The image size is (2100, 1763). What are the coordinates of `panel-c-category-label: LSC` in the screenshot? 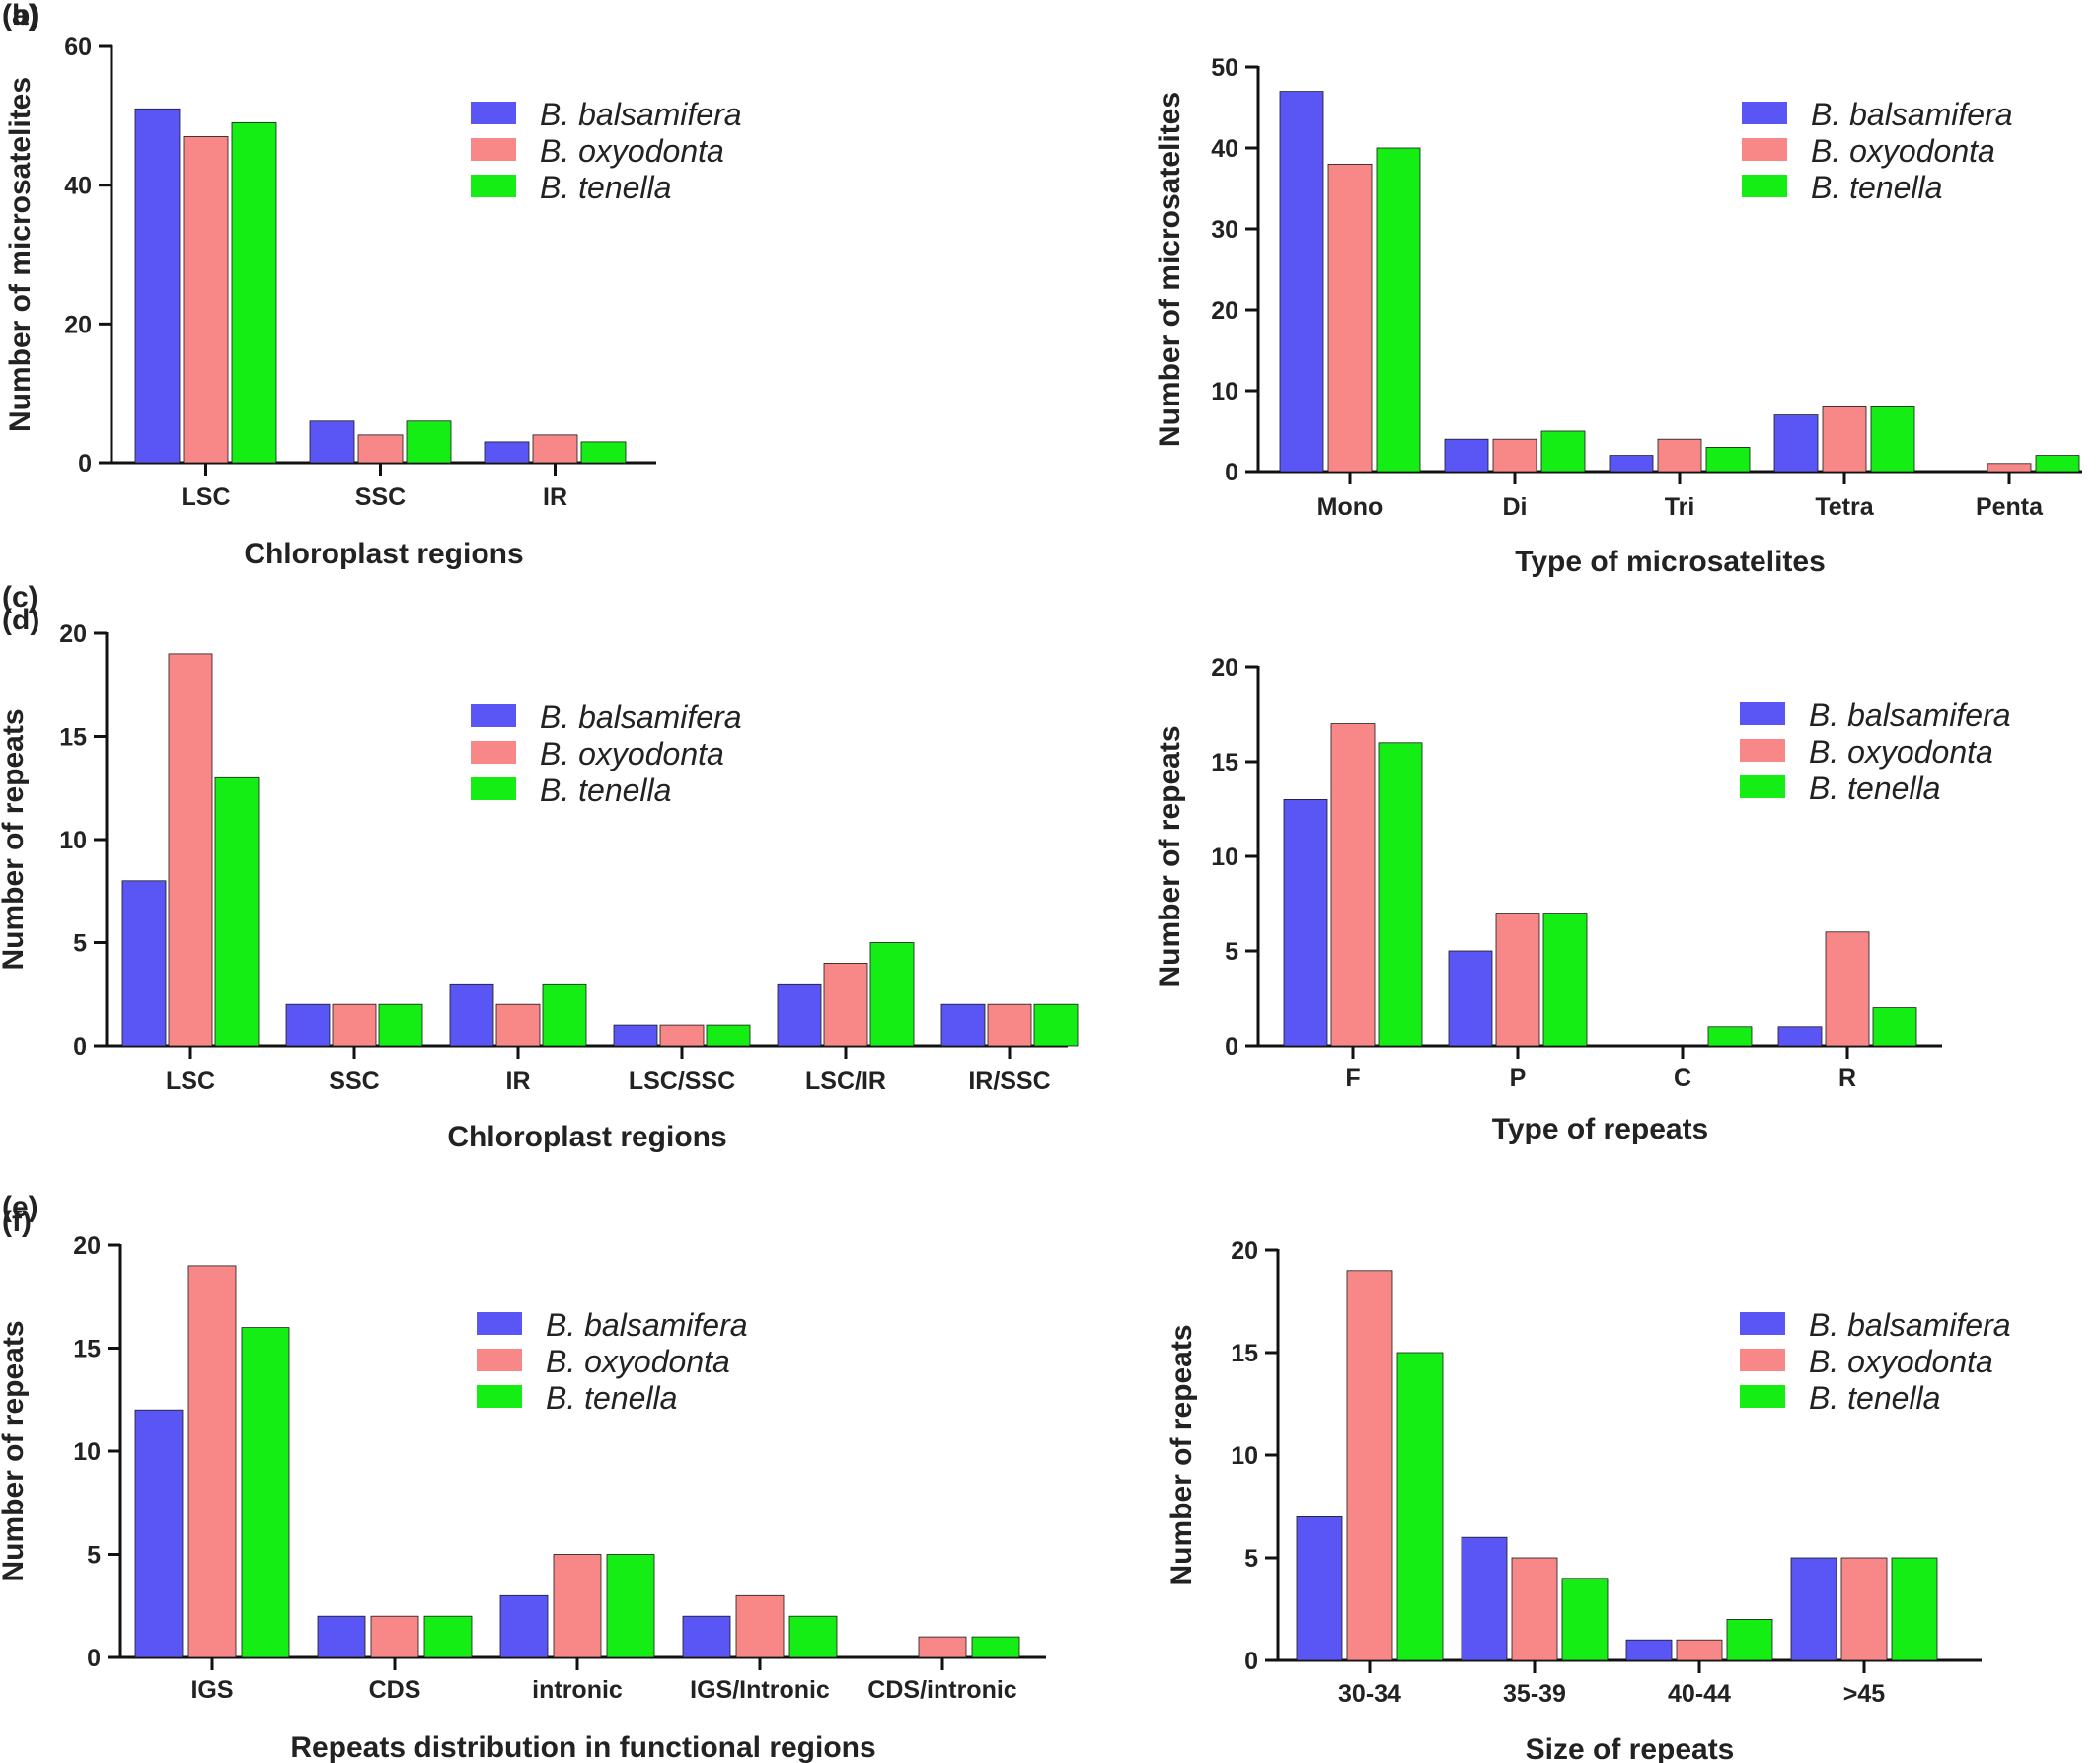 It's located at (190, 1081).